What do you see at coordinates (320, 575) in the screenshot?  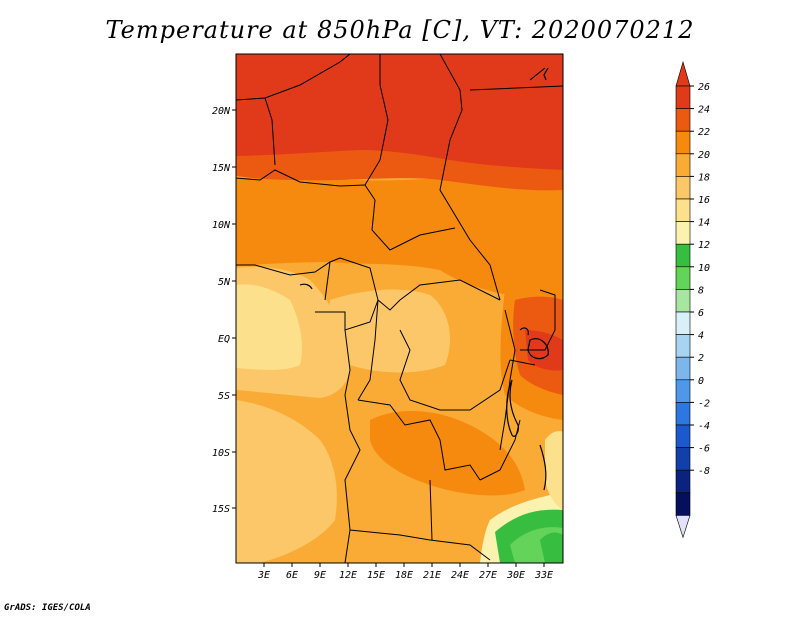 I see `lon-label-9e: 9E` at bounding box center [320, 575].